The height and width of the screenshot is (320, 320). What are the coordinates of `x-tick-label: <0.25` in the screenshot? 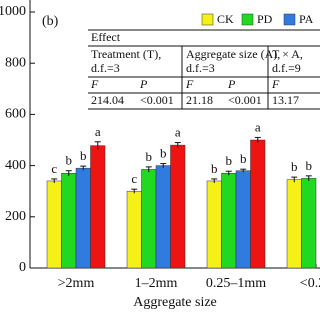 It's located at (310, 283).